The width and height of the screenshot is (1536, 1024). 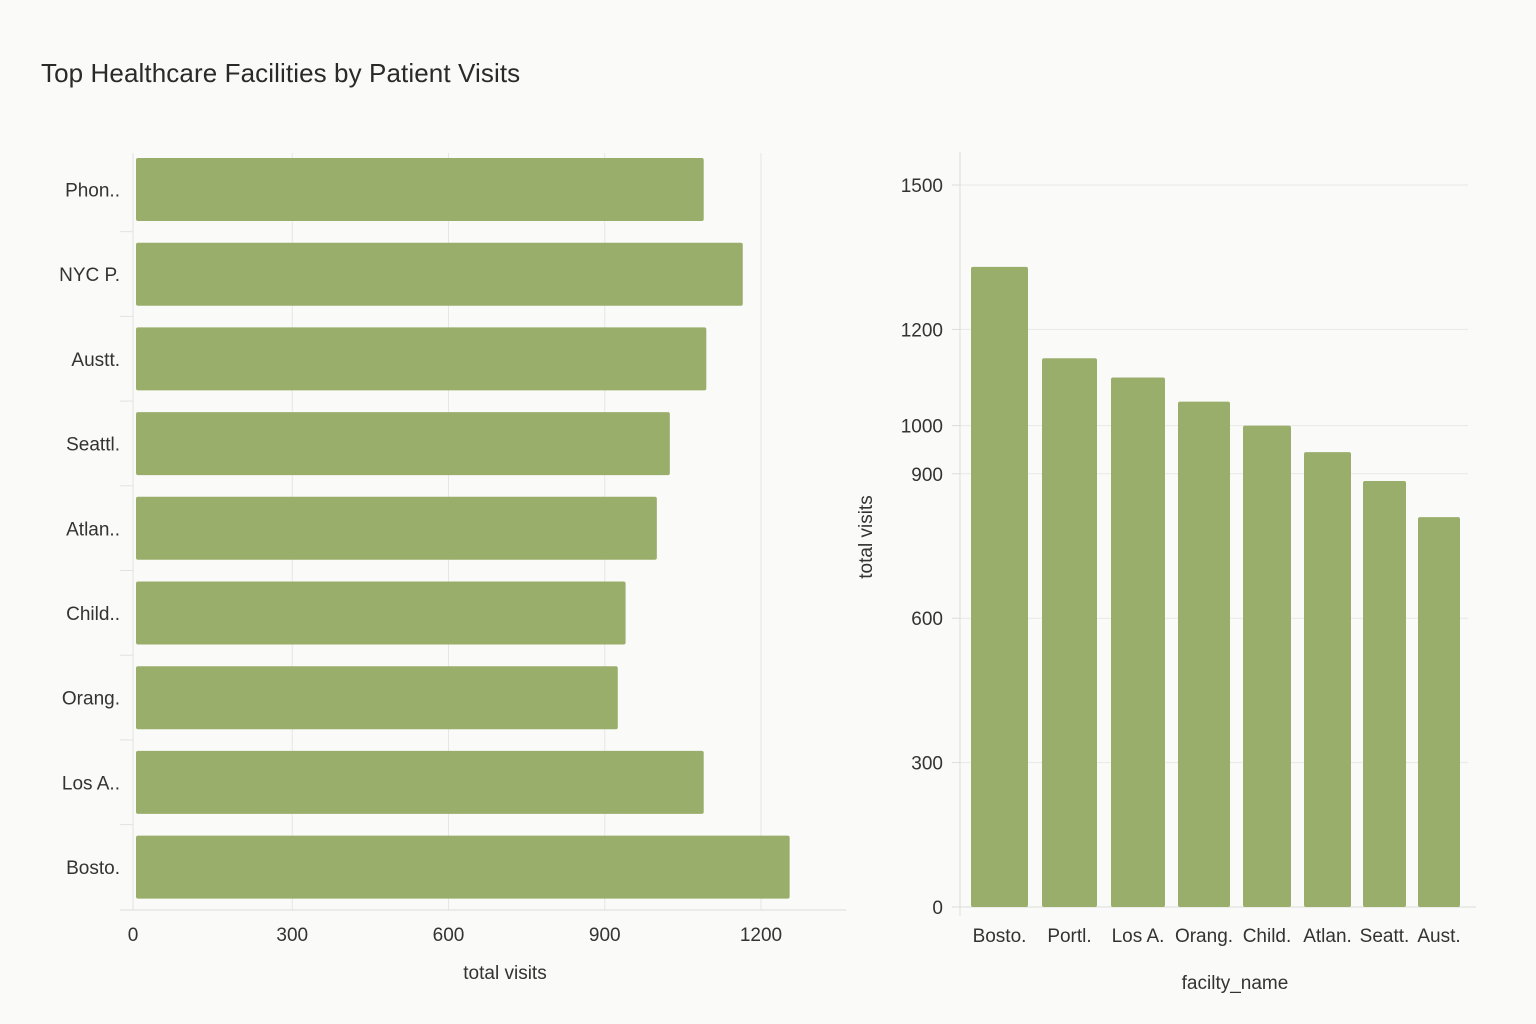 I want to click on x-axis-label: facilty_name, so click(x=1235, y=983).